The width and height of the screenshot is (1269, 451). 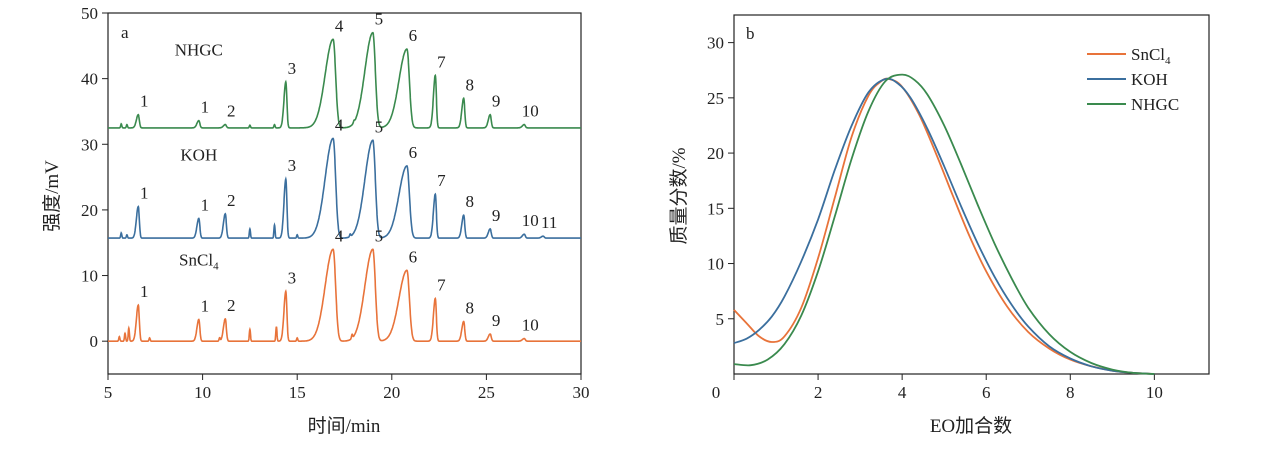 I want to click on panel-a-line-nhgc, so click(x=344, y=80).